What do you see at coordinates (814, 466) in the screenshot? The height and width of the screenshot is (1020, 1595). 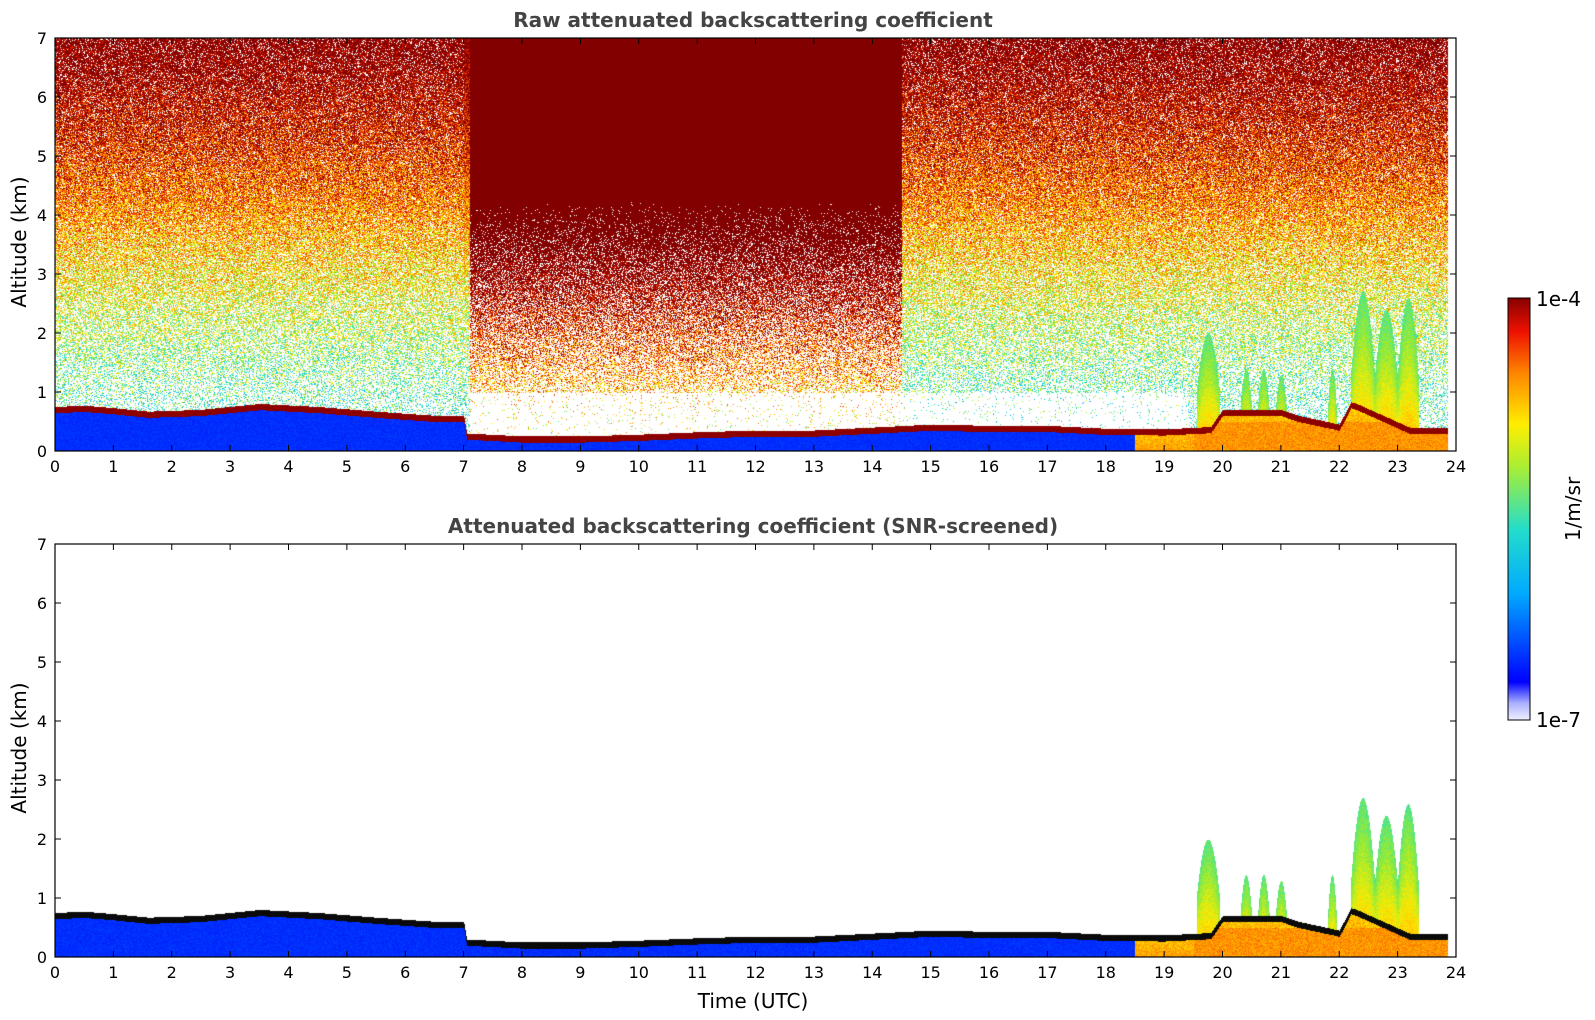 I see `raw-x-tick-label: 13` at bounding box center [814, 466].